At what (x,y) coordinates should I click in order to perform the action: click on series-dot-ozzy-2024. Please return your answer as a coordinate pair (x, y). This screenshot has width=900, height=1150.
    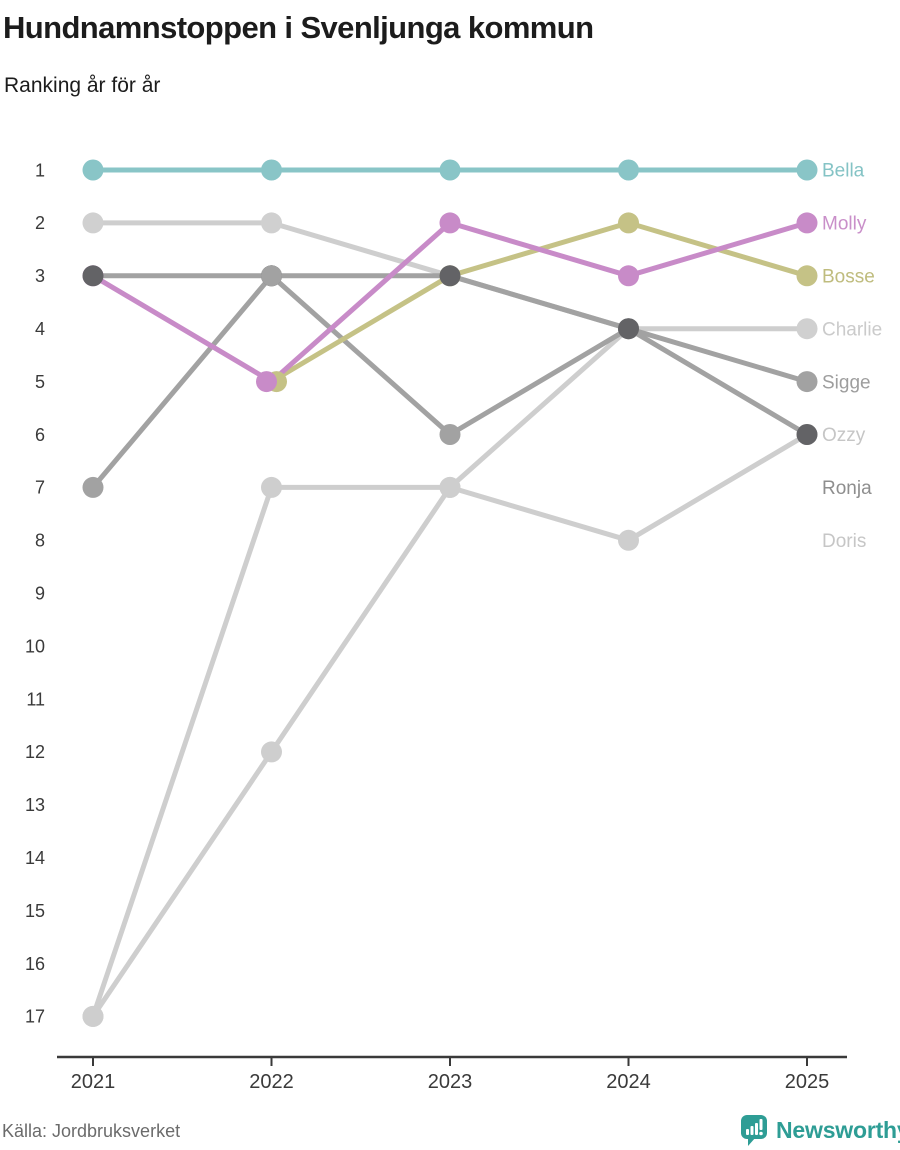
    Looking at the image, I should click on (628, 540).